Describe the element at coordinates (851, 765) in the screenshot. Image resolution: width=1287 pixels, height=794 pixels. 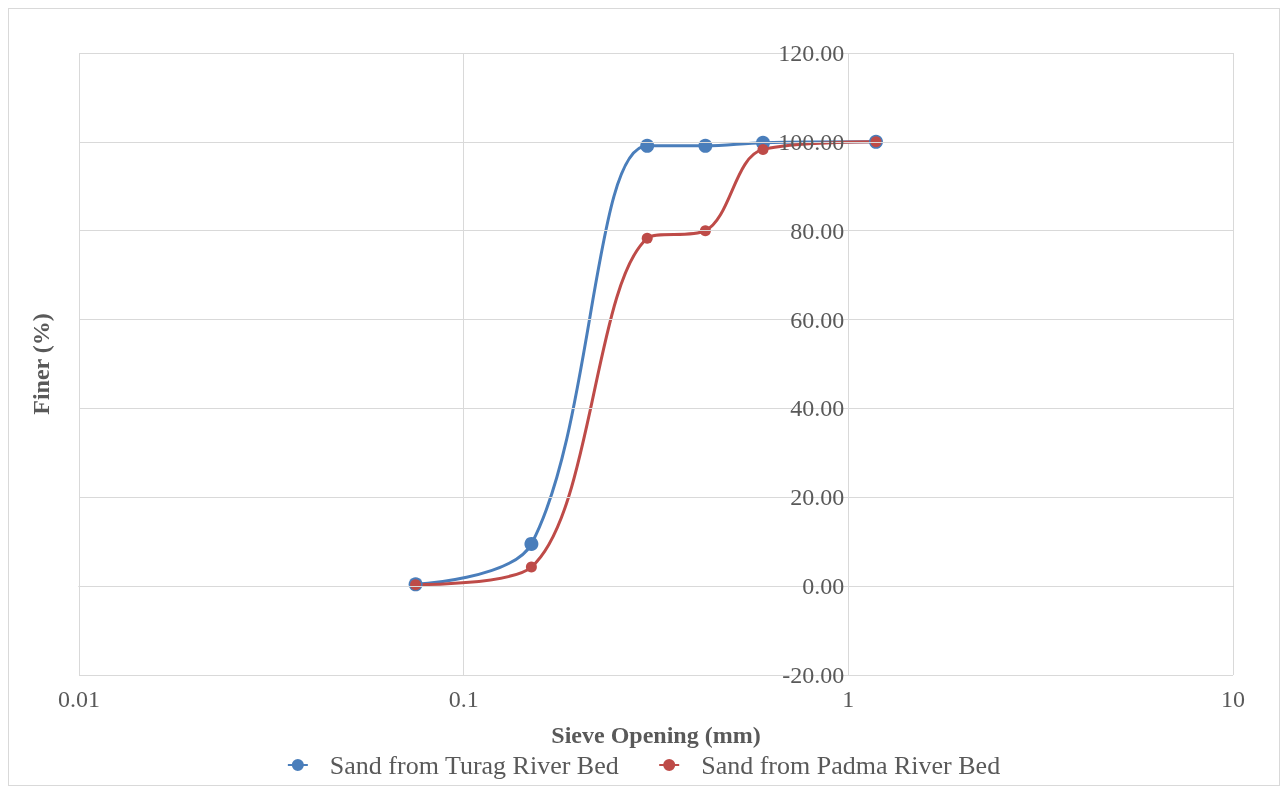
I see `legend-label: Sand from Padma River Bed` at that location.